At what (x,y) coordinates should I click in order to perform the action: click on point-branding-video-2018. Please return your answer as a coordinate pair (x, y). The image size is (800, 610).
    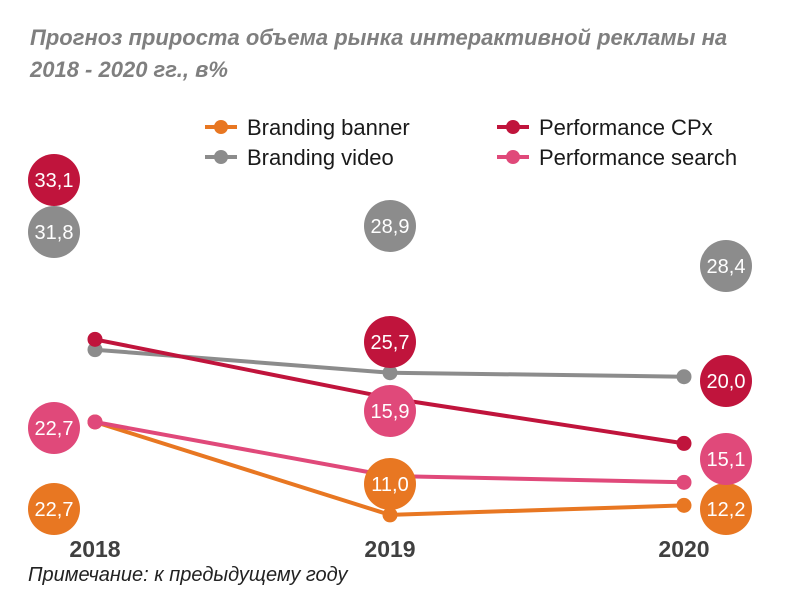
    Looking at the image, I should click on (95, 350).